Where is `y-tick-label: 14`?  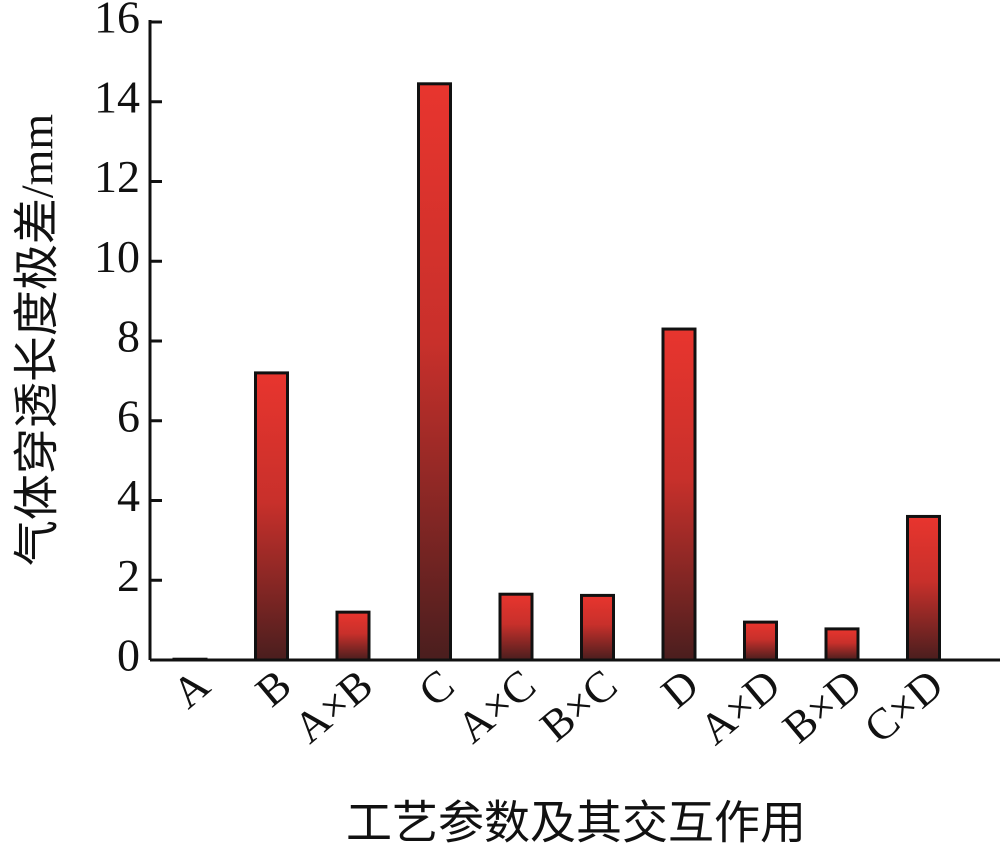
y-tick-label: 14 is located at coordinates (117, 96).